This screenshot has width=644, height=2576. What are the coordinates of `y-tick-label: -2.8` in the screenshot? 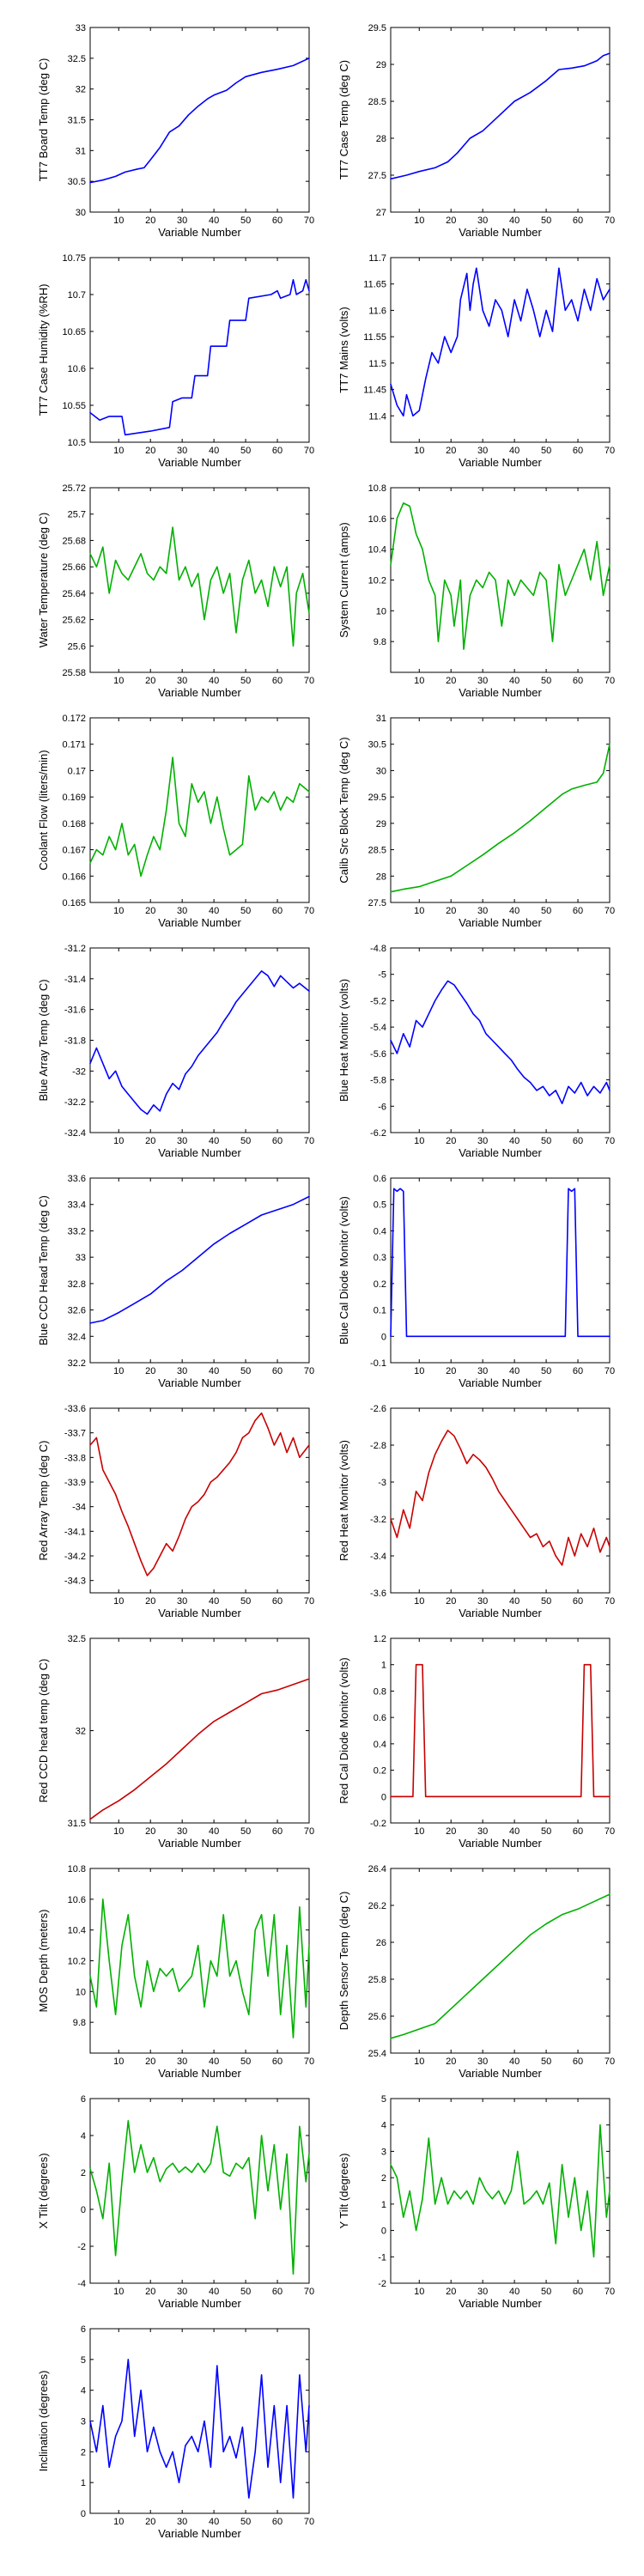 It's located at (378, 1446).